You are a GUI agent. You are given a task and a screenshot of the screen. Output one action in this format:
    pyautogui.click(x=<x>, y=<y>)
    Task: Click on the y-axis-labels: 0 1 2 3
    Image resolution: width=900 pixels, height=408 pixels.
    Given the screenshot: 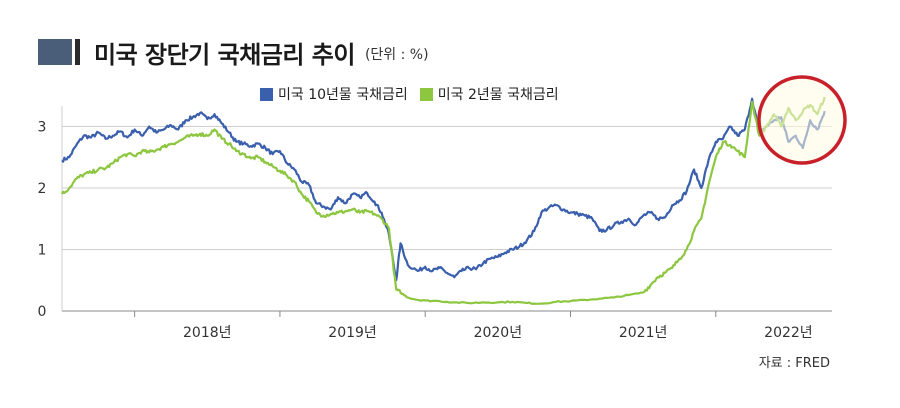 What is the action you would take?
    pyautogui.click(x=42, y=219)
    